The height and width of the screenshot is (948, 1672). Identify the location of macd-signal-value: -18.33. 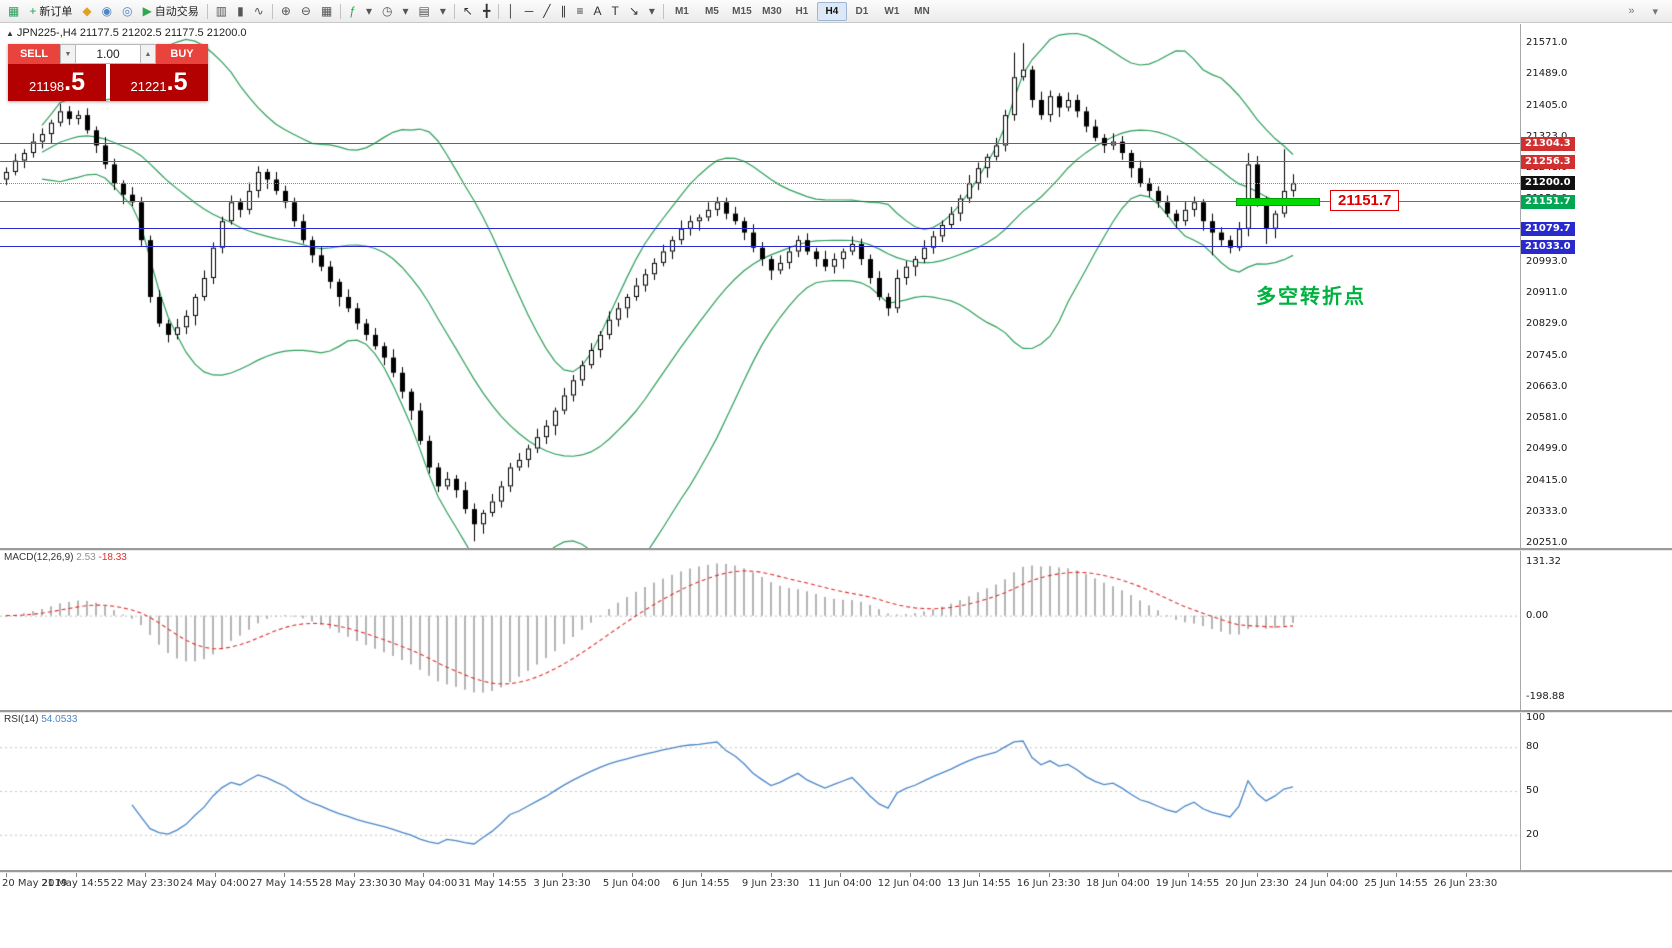
(112, 557).